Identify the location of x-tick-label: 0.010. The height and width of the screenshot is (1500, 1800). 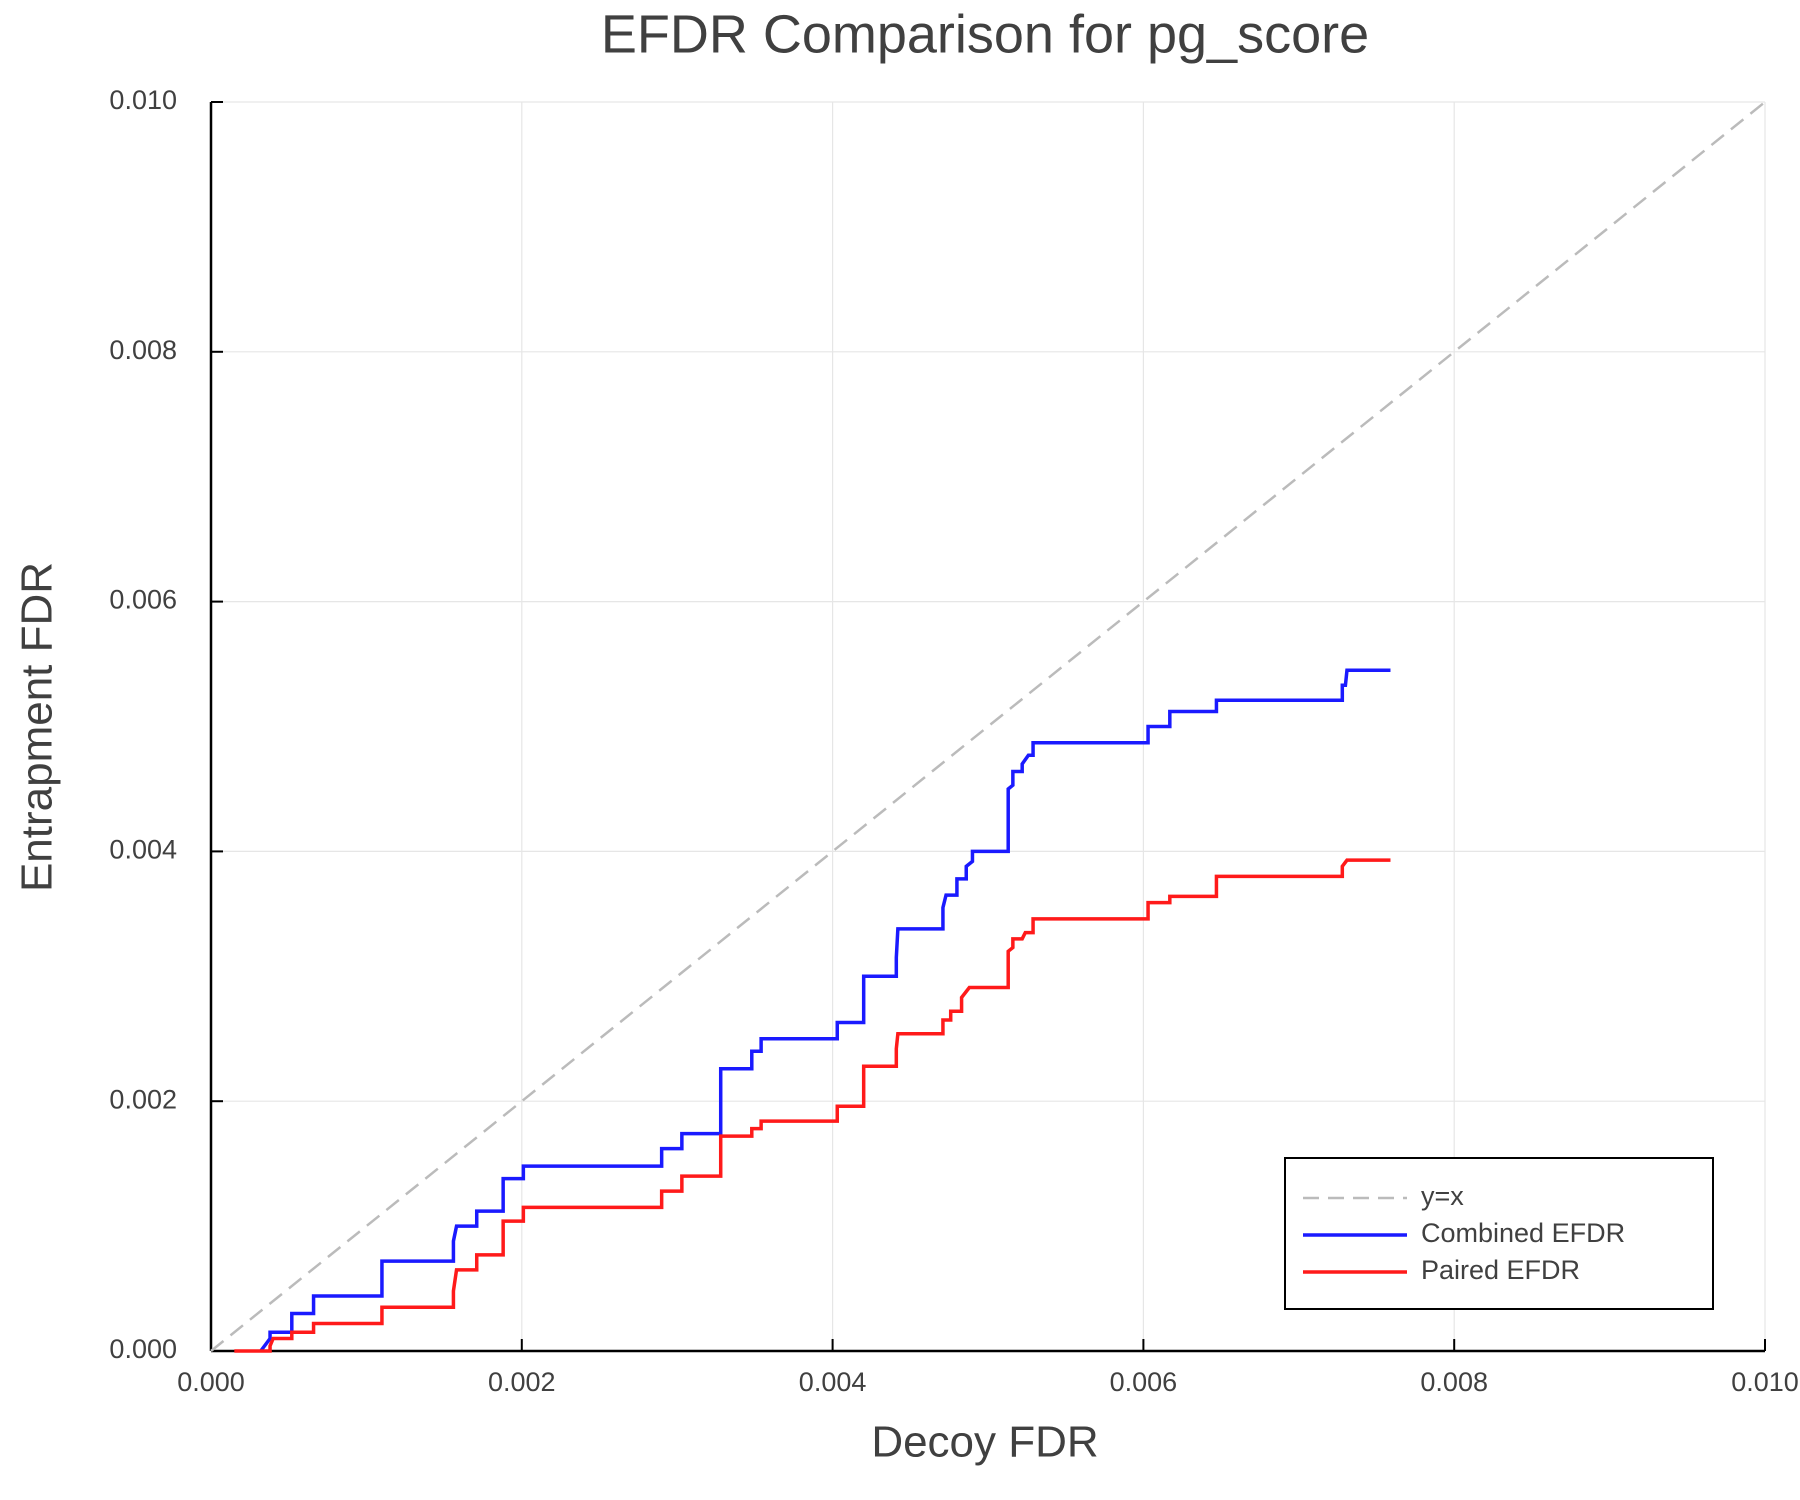
(1765, 1382).